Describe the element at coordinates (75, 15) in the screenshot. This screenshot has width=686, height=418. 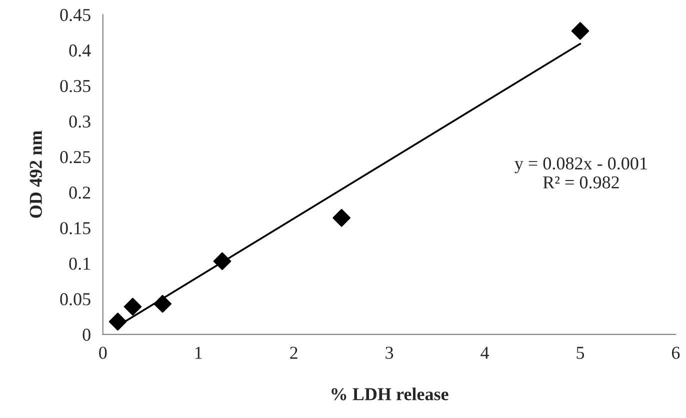
I see `y-tick-label: 0.45` at that location.